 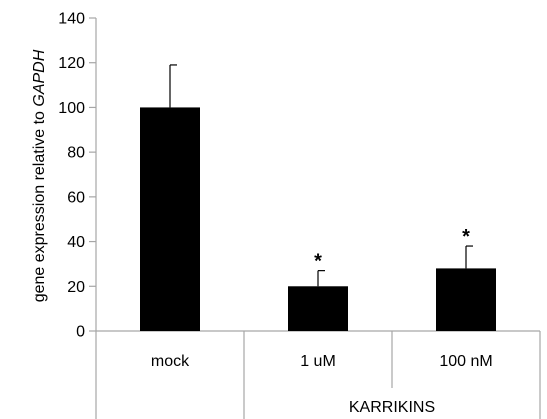 I want to click on x-group-label: KARRIKINS, so click(x=392, y=407).